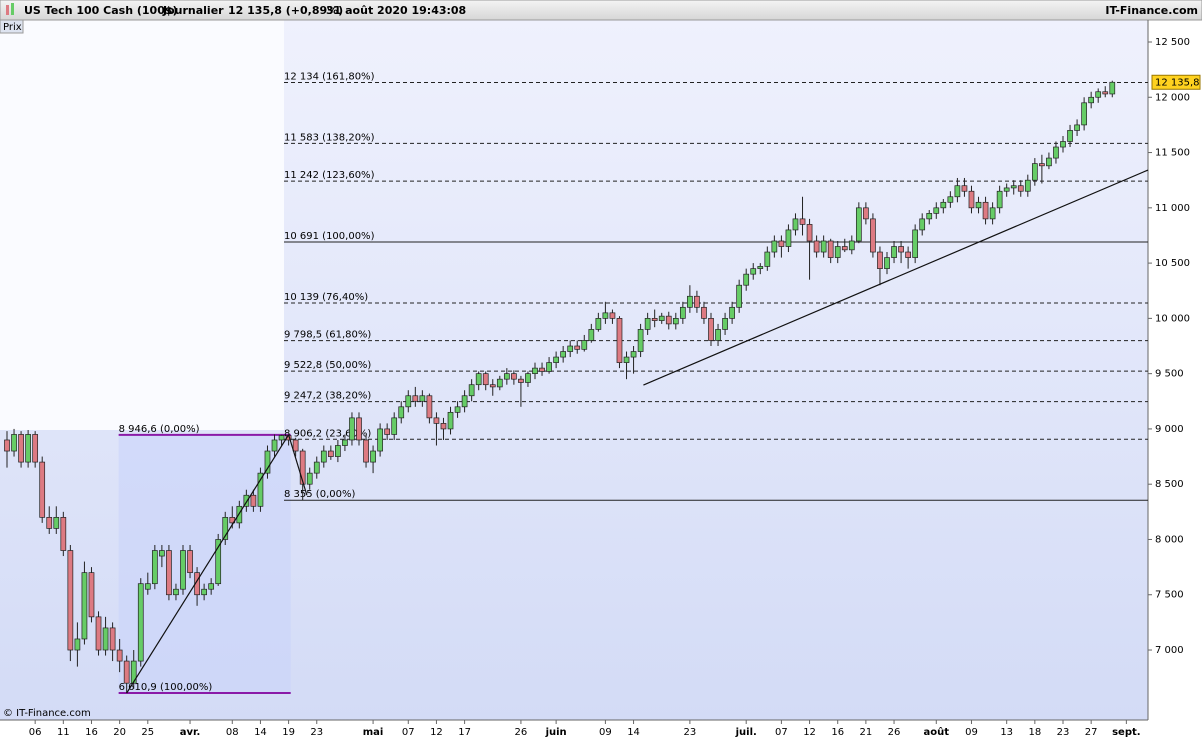 Image resolution: width=1202 pixels, height=744 pixels. Describe the element at coordinates (329, 175) in the screenshot. I see `fib-label: 11 242 (123,60%)` at that location.